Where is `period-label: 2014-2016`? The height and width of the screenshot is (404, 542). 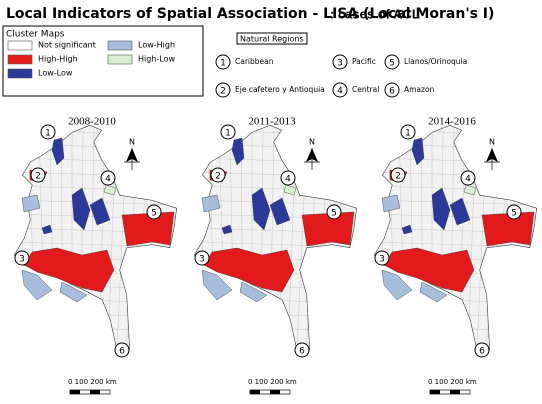
period-label: 2014-2016 is located at coordinates (452, 122).